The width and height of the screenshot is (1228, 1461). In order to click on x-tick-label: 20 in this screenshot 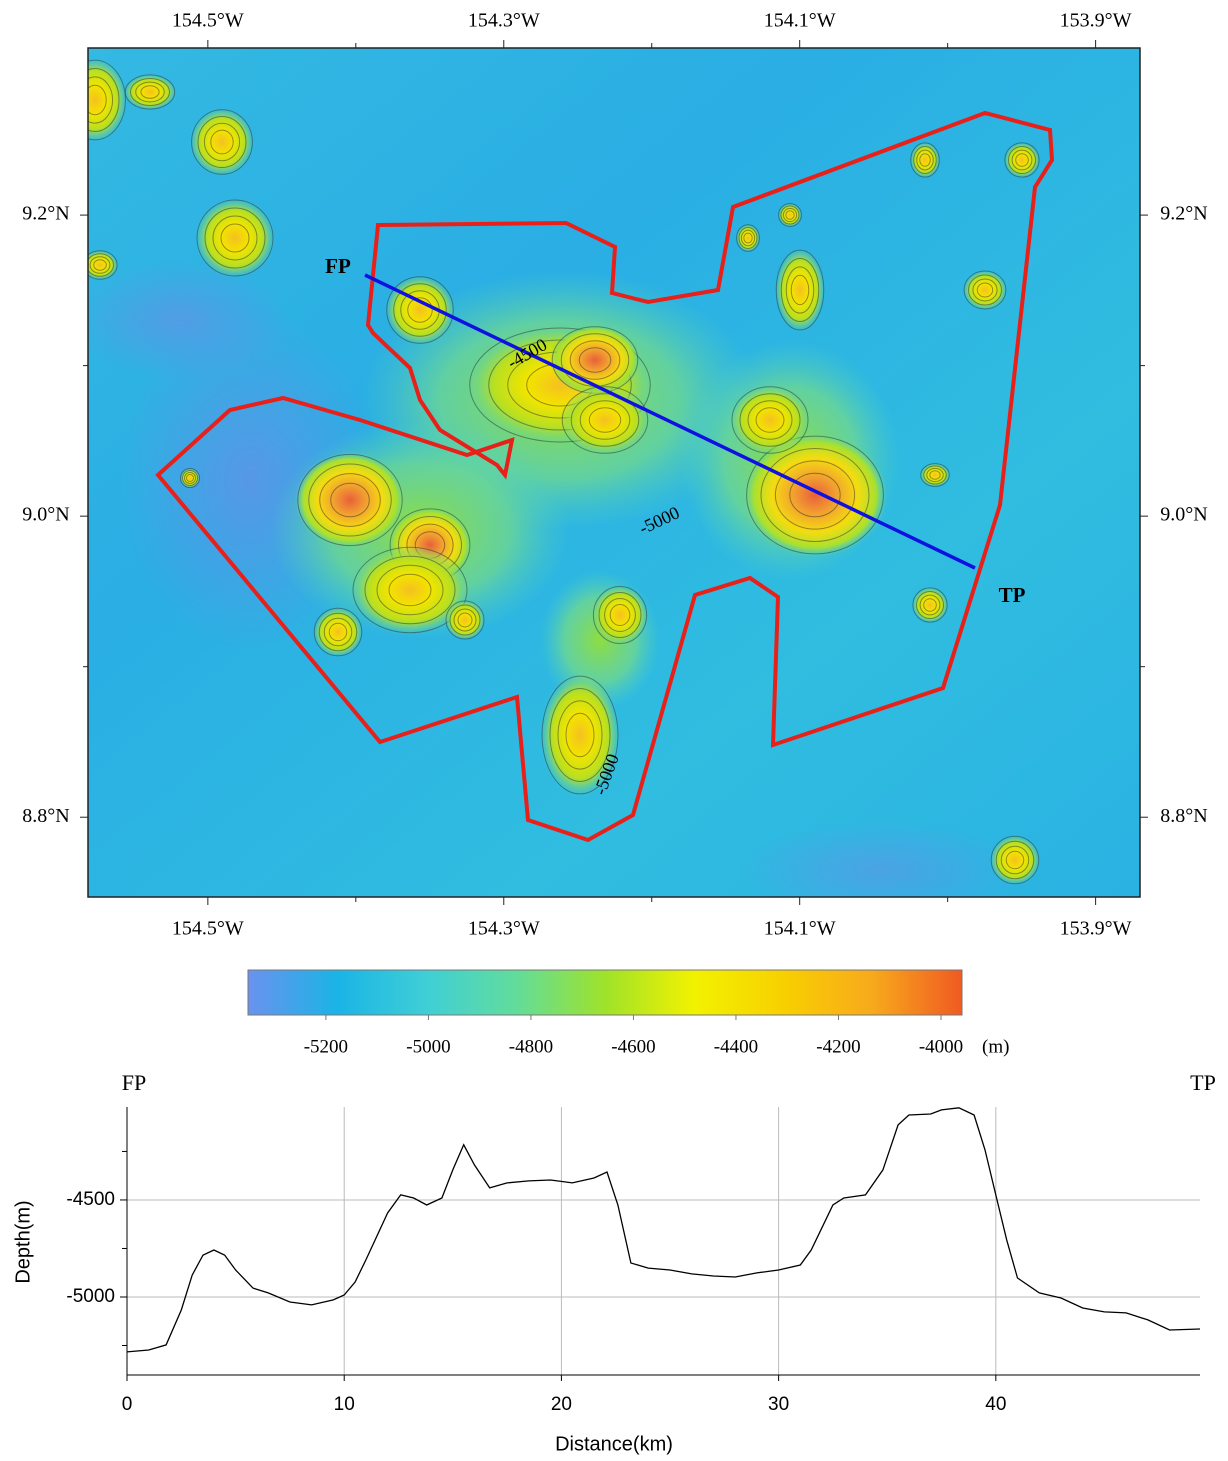, I will do `click(561, 1404)`.